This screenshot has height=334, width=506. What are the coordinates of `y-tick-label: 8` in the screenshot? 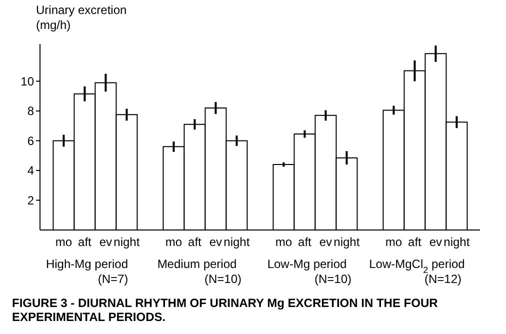 It's located at (30, 111).